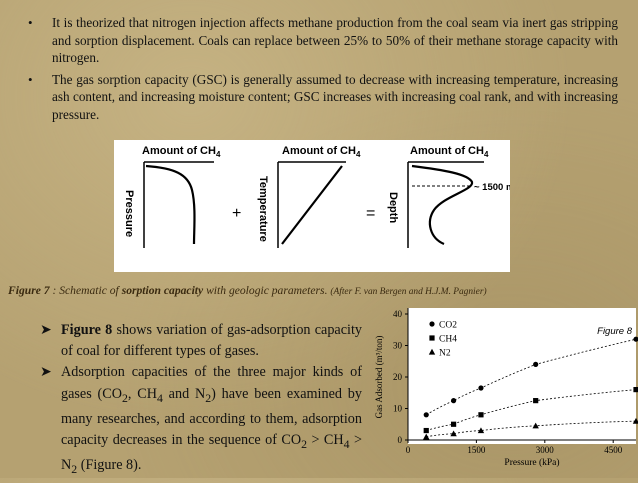  What do you see at coordinates (476, 450) in the screenshot?
I see `x-tick-label: 1500` at bounding box center [476, 450].